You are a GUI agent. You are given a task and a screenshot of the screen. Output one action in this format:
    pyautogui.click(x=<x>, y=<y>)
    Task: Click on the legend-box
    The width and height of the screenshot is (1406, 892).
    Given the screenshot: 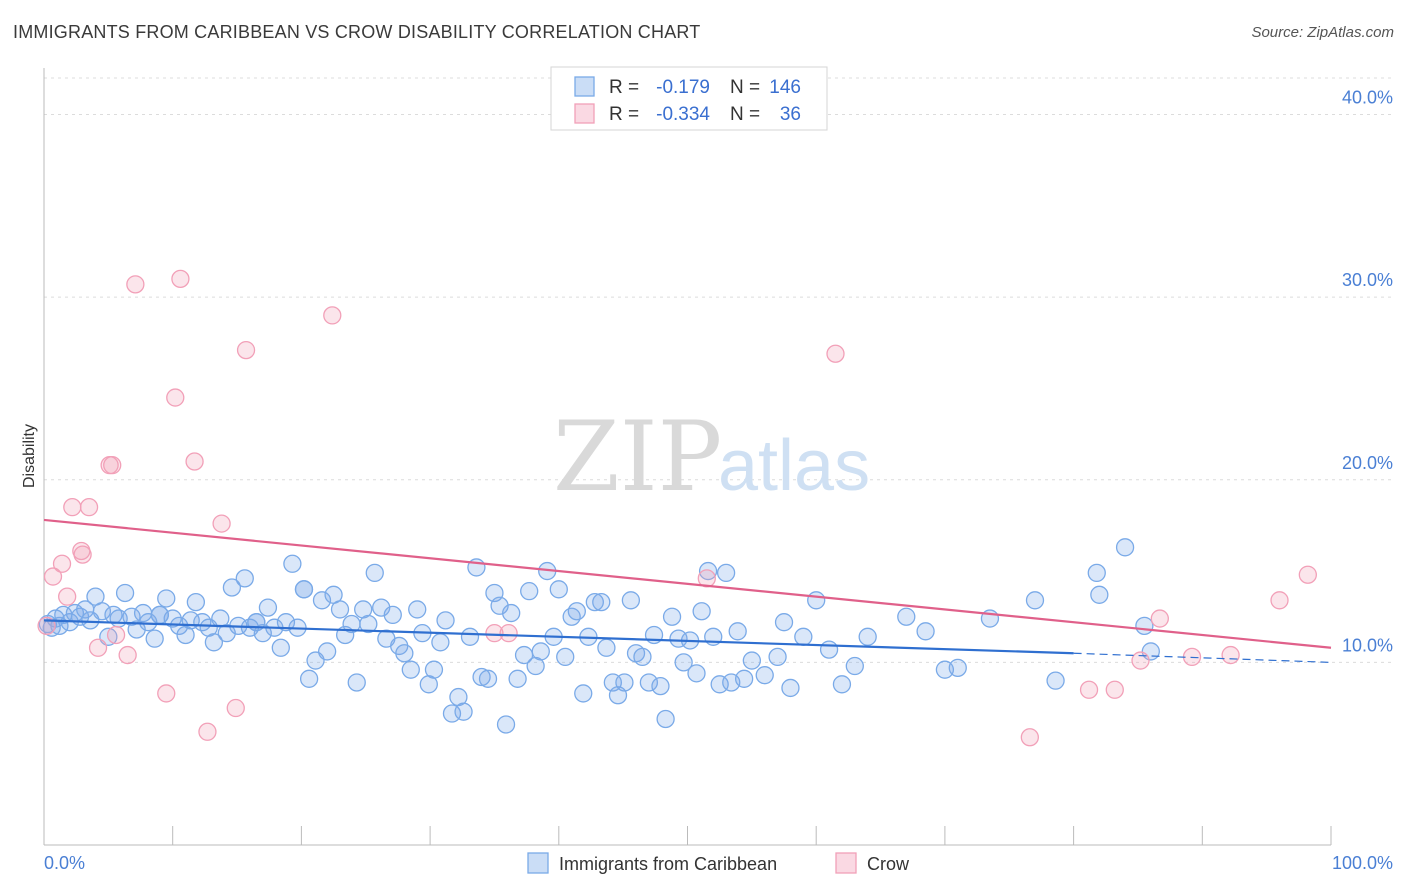 What is the action you would take?
    pyautogui.click(x=689, y=98)
    